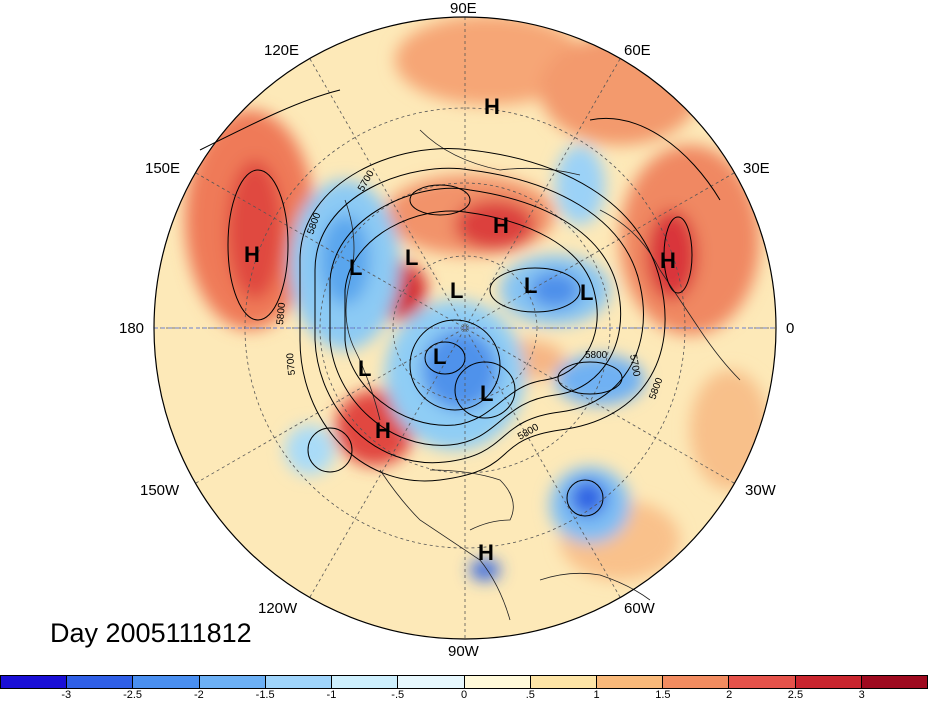 This screenshot has width=928, height=702. Describe the element at coordinates (133, 695) in the screenshot. I see `colorbar-tick-label: -2.5` at that location.